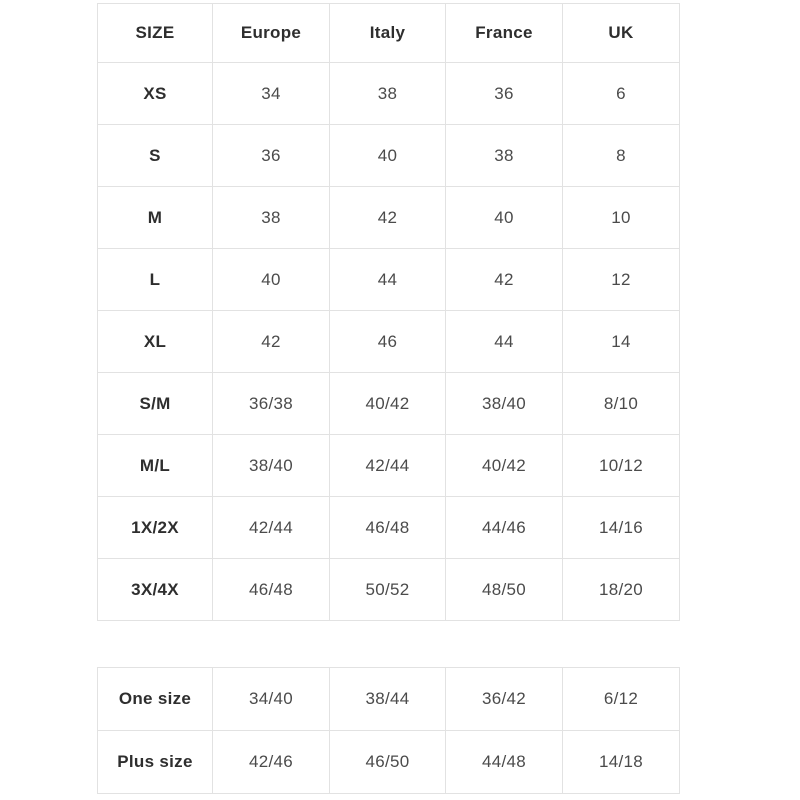  What do you see at coordinates (155, 155) in the screenshot?
I see `size-label-cell: S` at bounding box center [155, 155].